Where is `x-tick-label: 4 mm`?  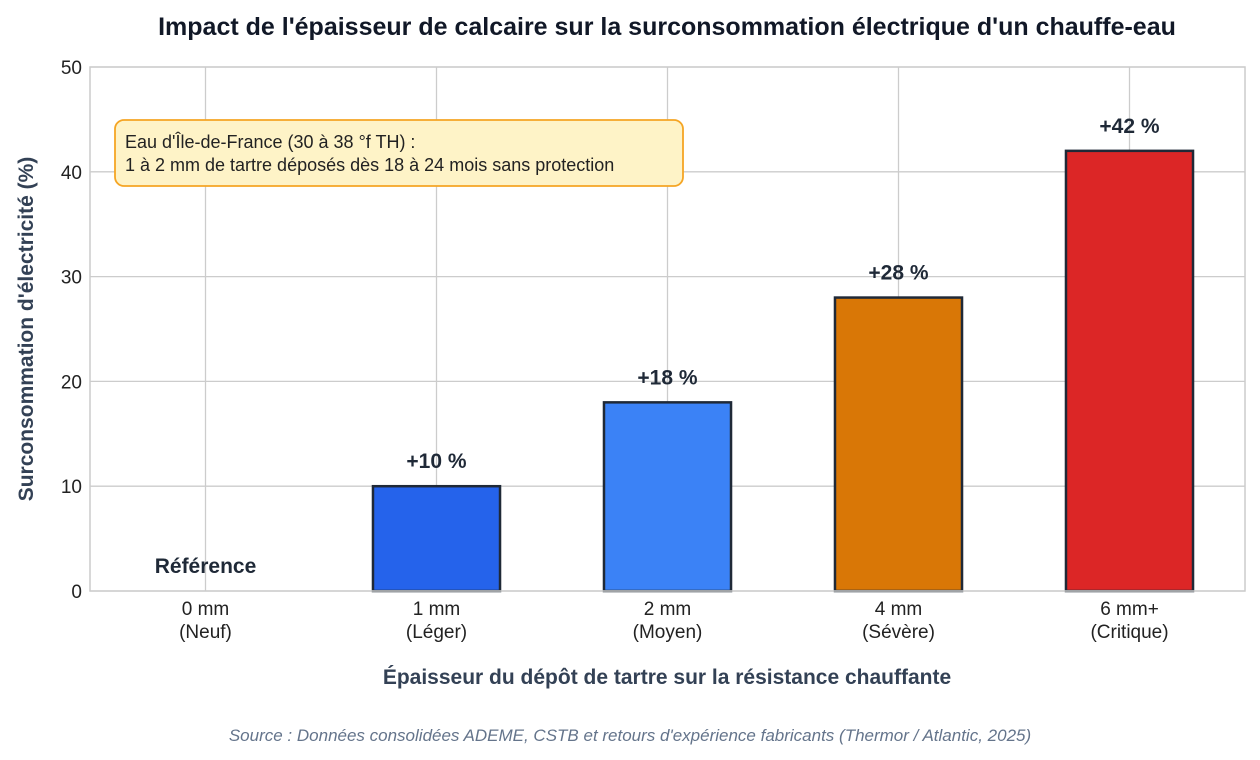 x-tick-label: 4 mm is located at coordinates (899, 609).